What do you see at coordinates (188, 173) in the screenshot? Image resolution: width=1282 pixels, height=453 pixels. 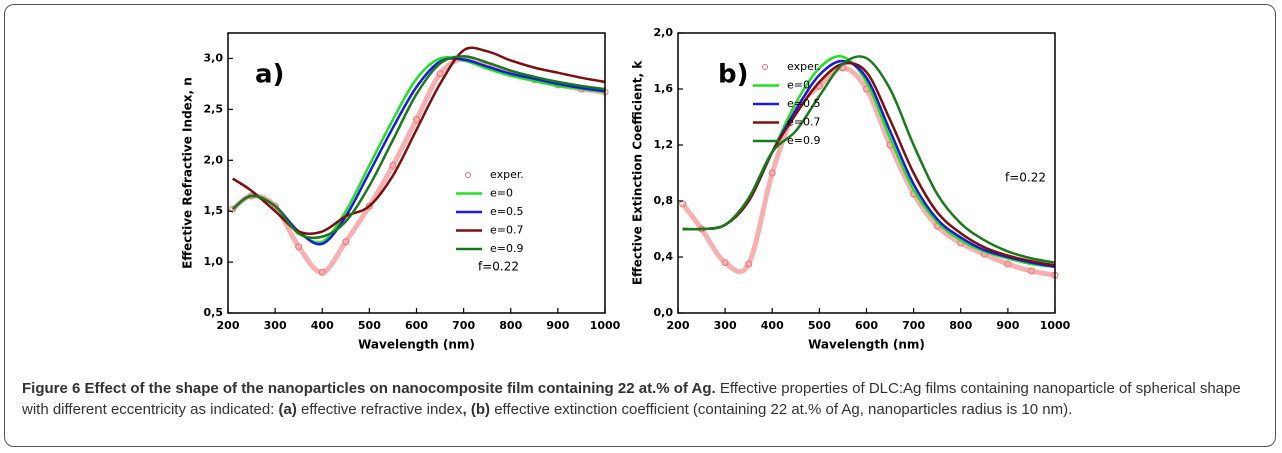 I see `y-axis-label: Effective Refractive Index, n` at bounding box center [188, 173].